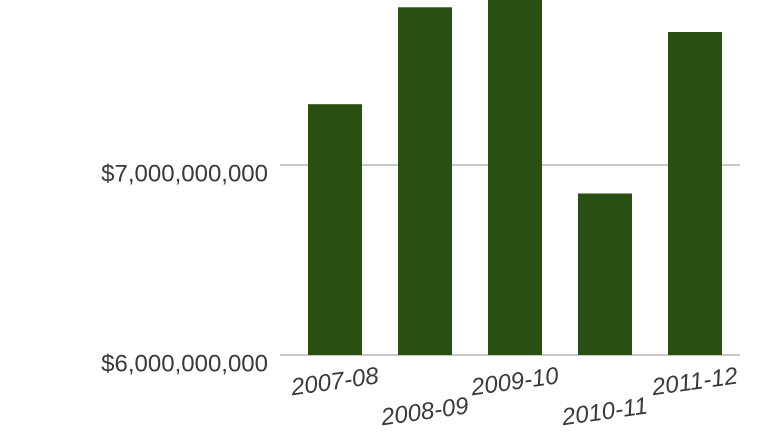 The width and height of the screenshot is (768, 432). I want to click on x-tick-label: 2011-12, so click(694, 381).